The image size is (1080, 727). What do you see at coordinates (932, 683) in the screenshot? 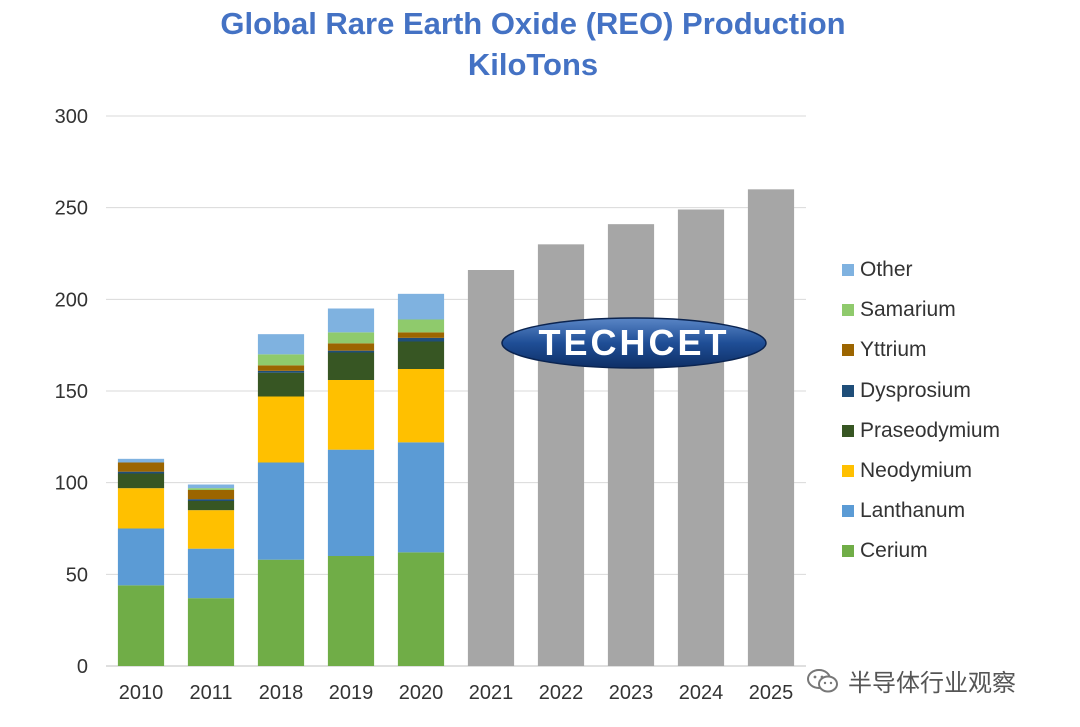
I see `watermark-text: 半导体行业观察` at bounding box center [932, 683].